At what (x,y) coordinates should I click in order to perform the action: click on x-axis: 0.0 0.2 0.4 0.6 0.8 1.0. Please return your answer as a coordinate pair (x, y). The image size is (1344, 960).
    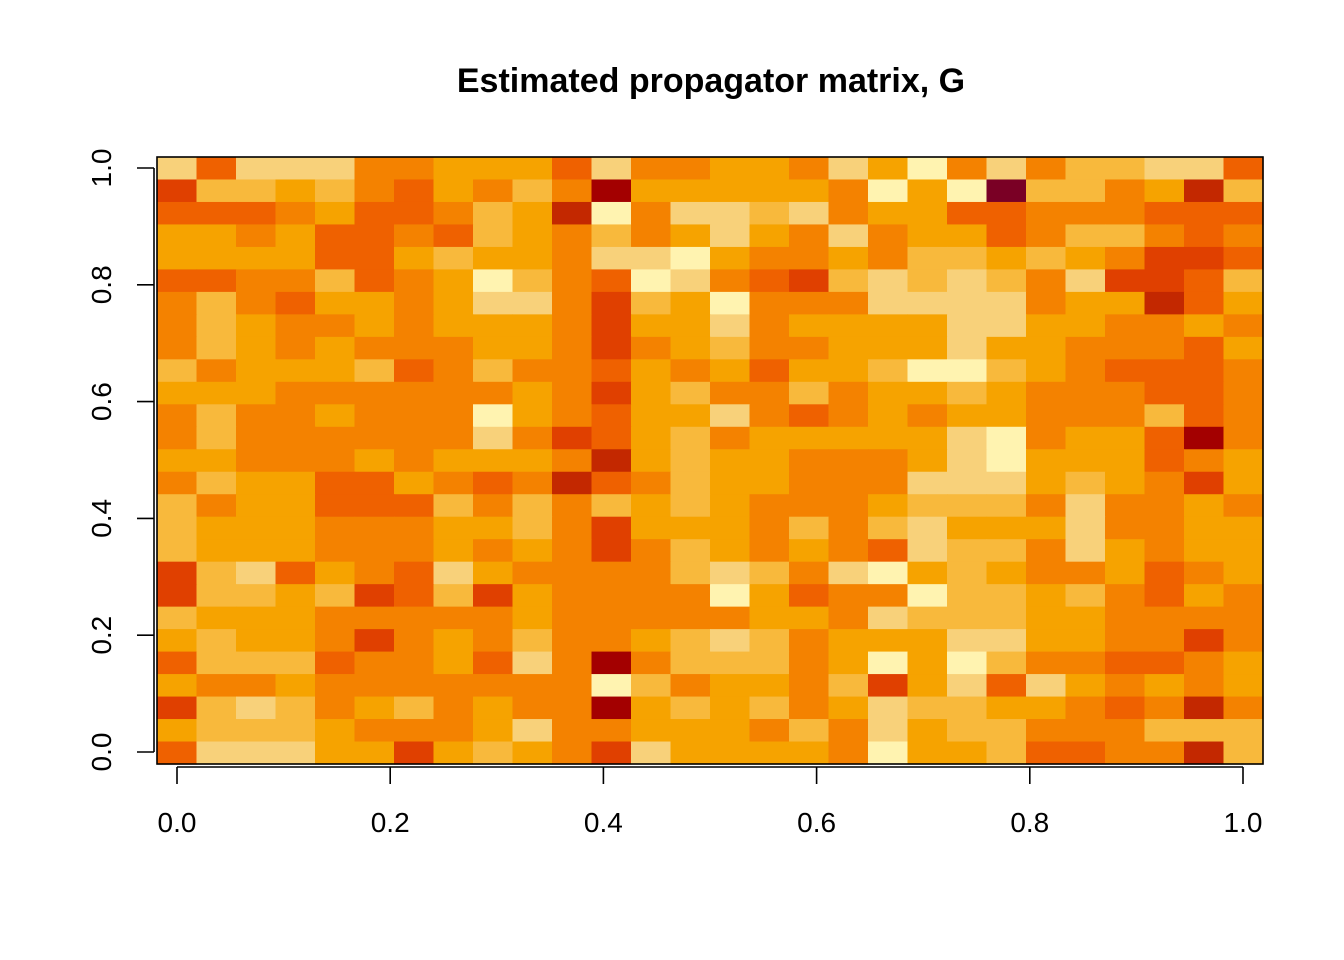
    Looking at the image, I should click on (710, 802).